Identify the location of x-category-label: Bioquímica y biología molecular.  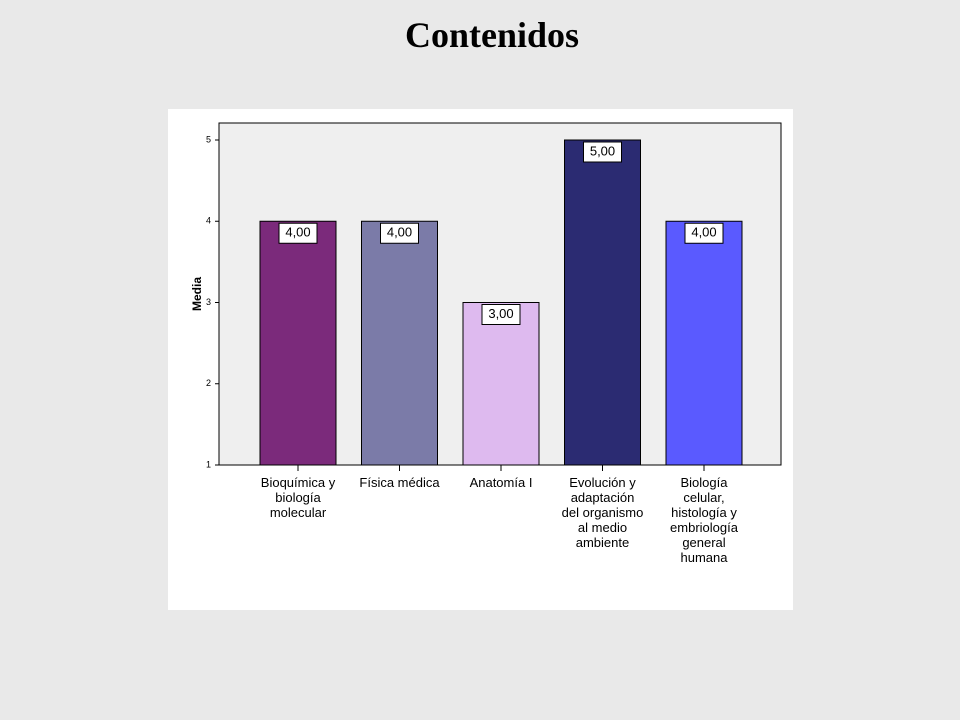
(298, 497).